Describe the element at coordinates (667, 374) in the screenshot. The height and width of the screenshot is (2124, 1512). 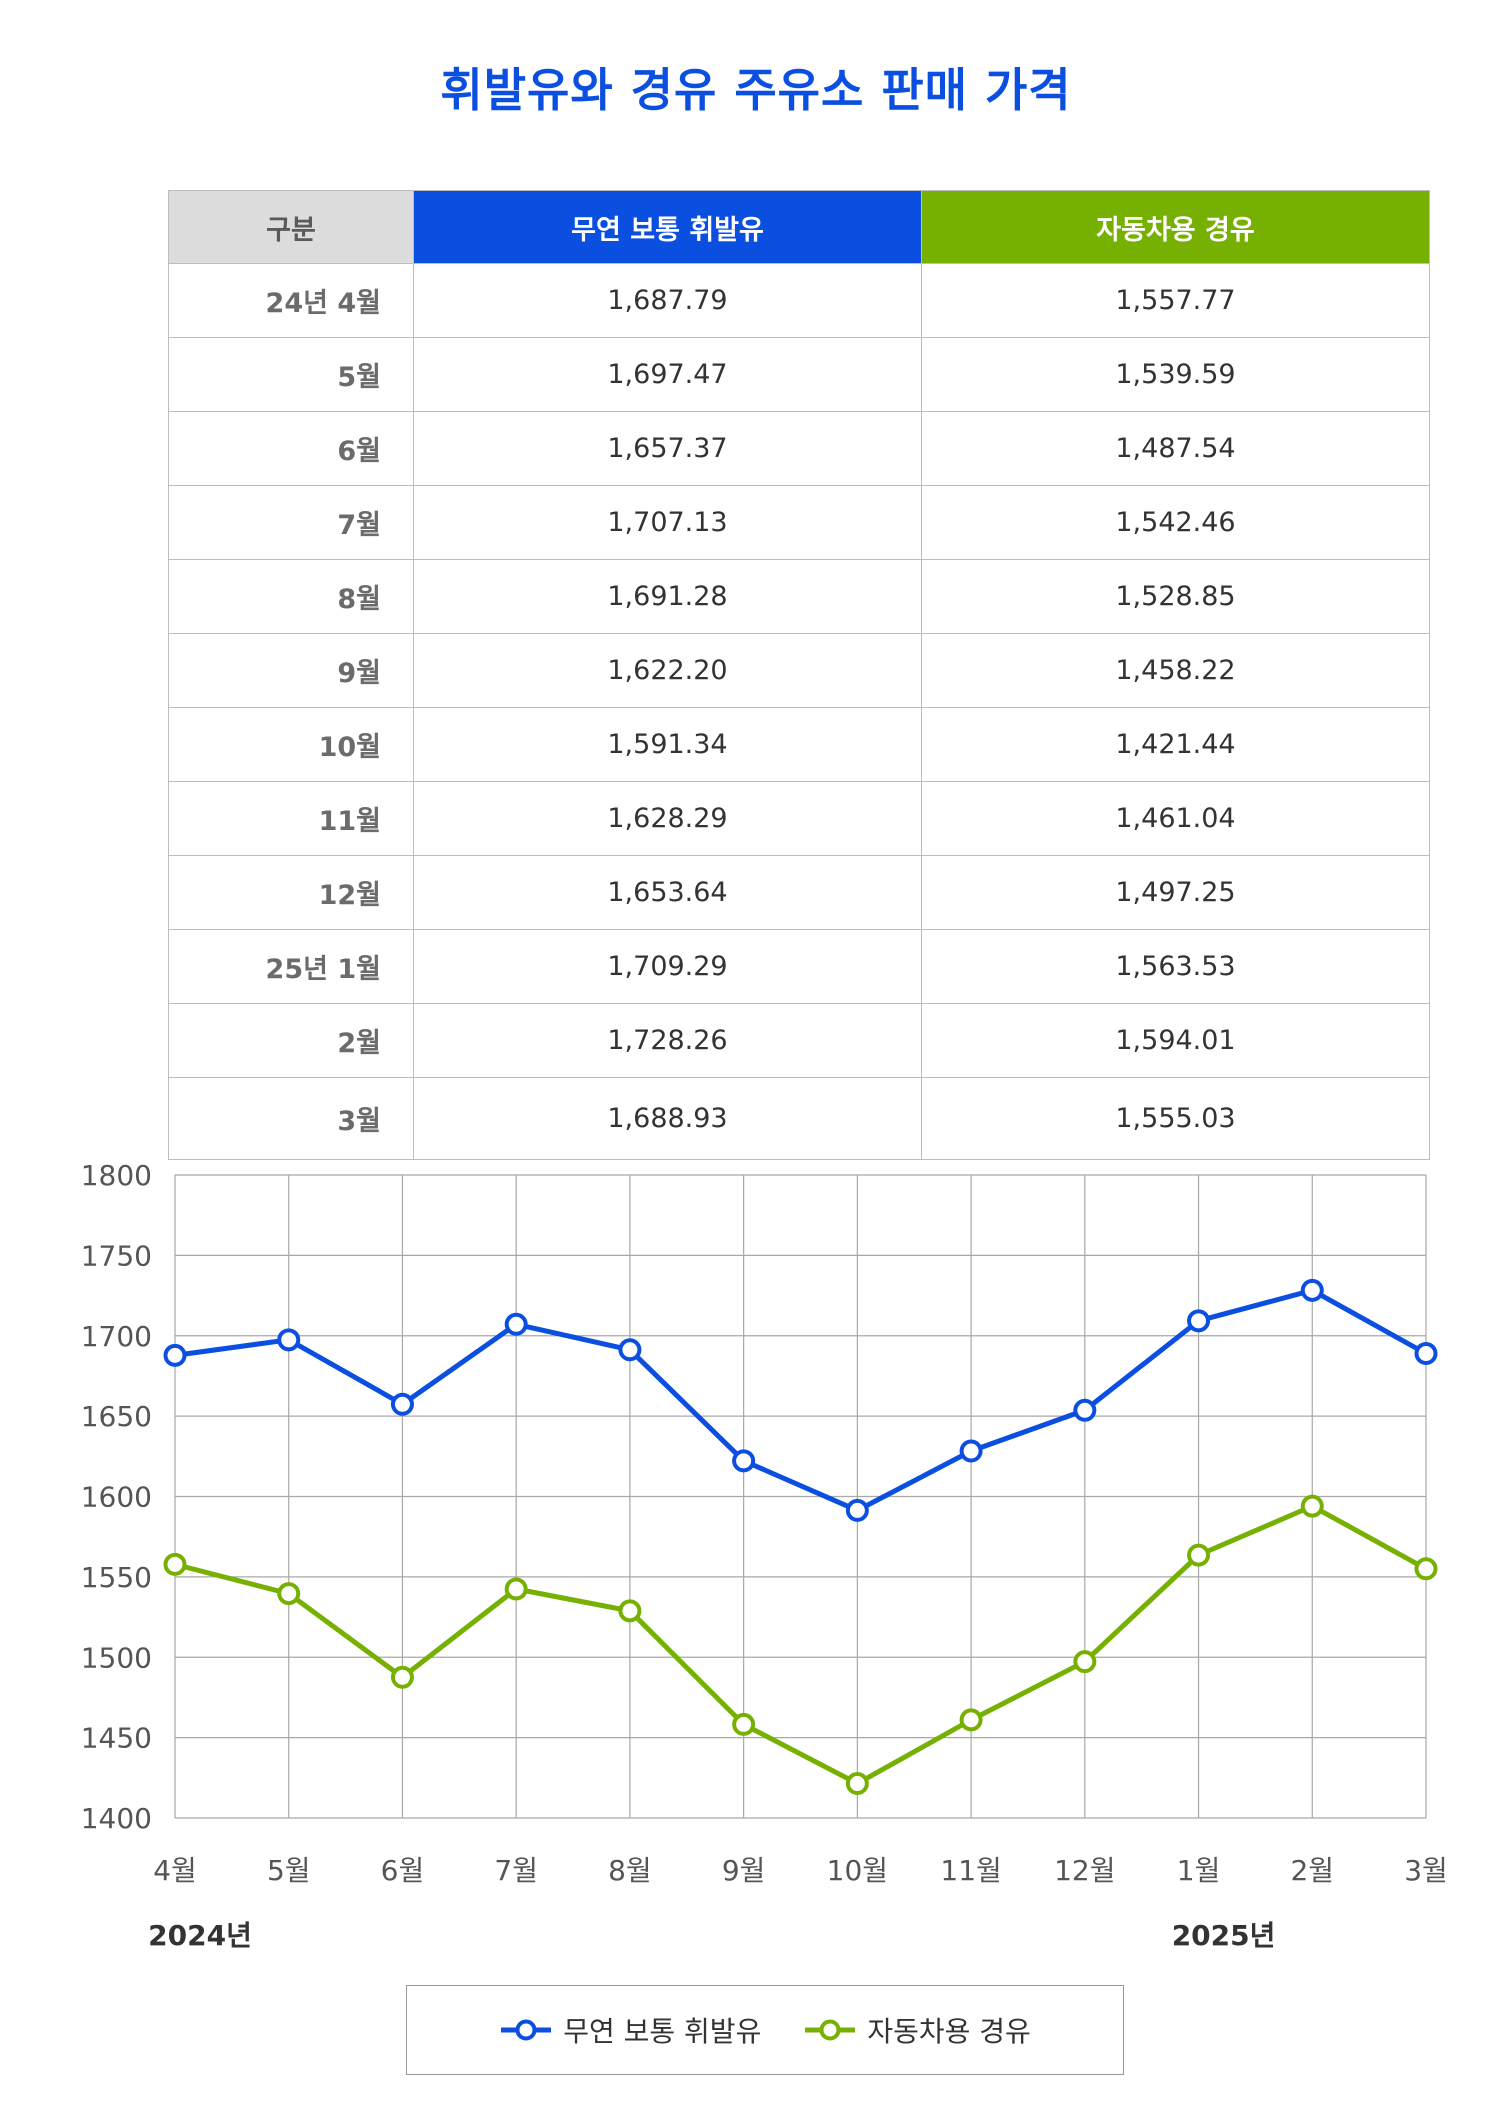
I see `gasoline-cell: 1,697.47` at that location.